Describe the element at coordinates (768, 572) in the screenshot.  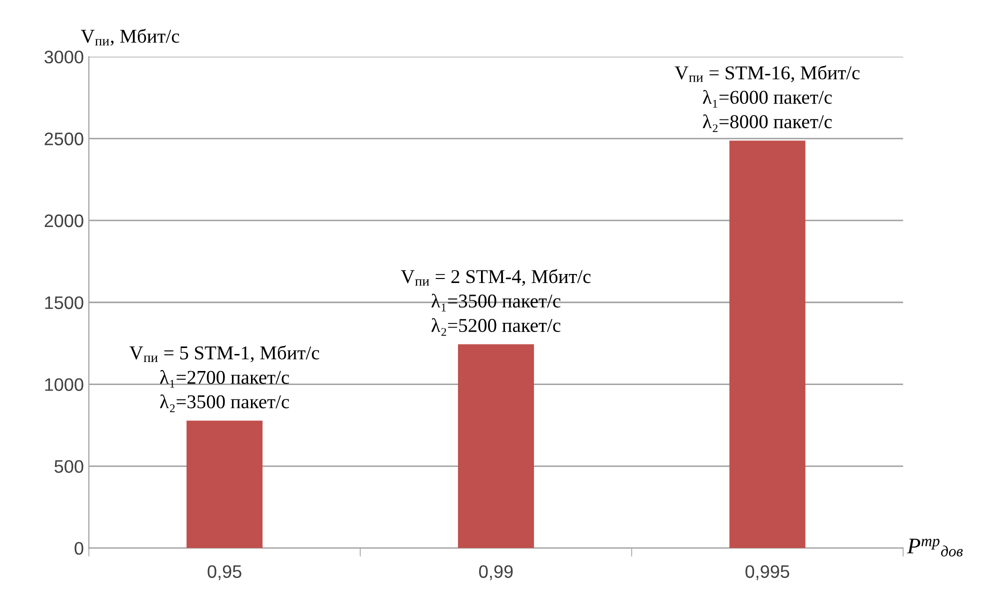
I see `x-tick-label: 0,995` at that location.